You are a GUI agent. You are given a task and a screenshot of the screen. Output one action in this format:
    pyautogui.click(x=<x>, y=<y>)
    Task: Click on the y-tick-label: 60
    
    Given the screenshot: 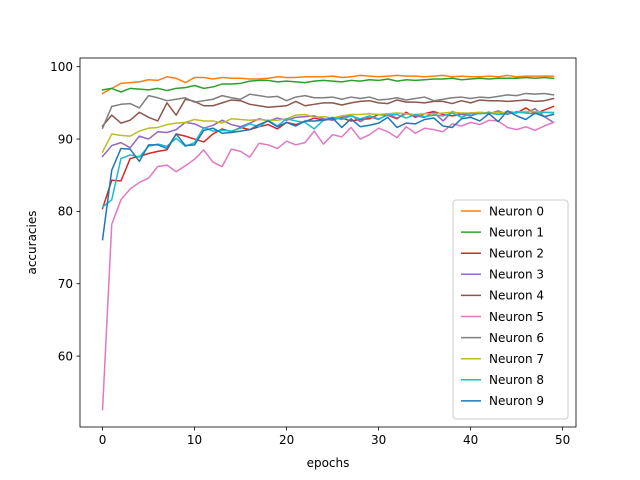 What is the action you would take?
    pyautogui.click(x=65, y=356)
    